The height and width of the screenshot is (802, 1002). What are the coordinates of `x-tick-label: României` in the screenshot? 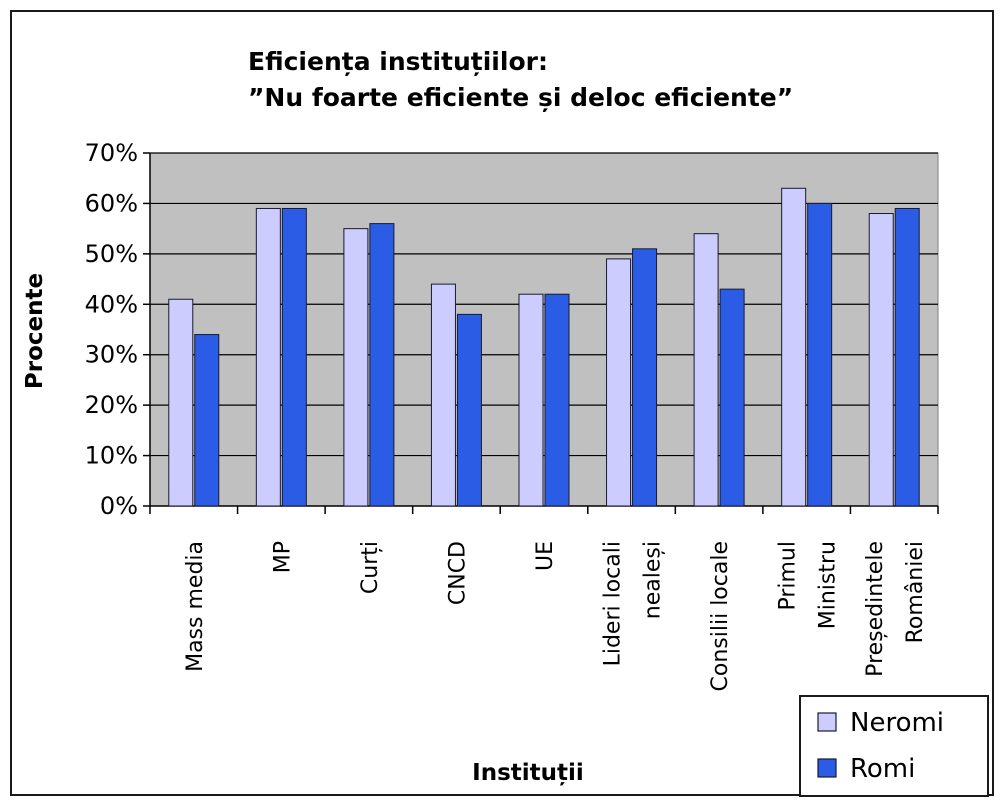 It's located at (915, 592).